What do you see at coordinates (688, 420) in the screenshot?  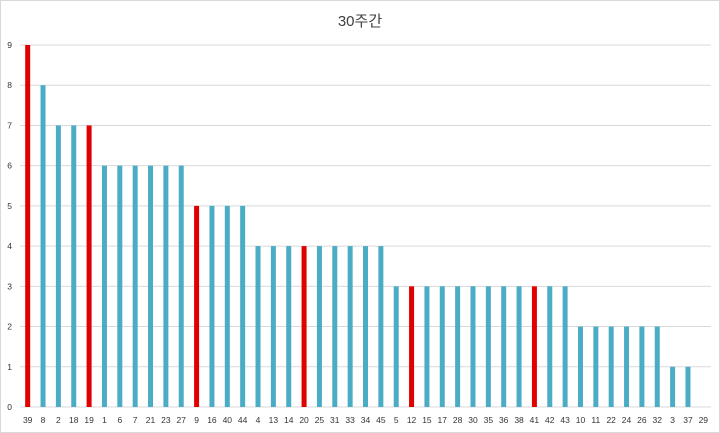 I see `x-tick-label: 37` at bounding box center [688, 420].